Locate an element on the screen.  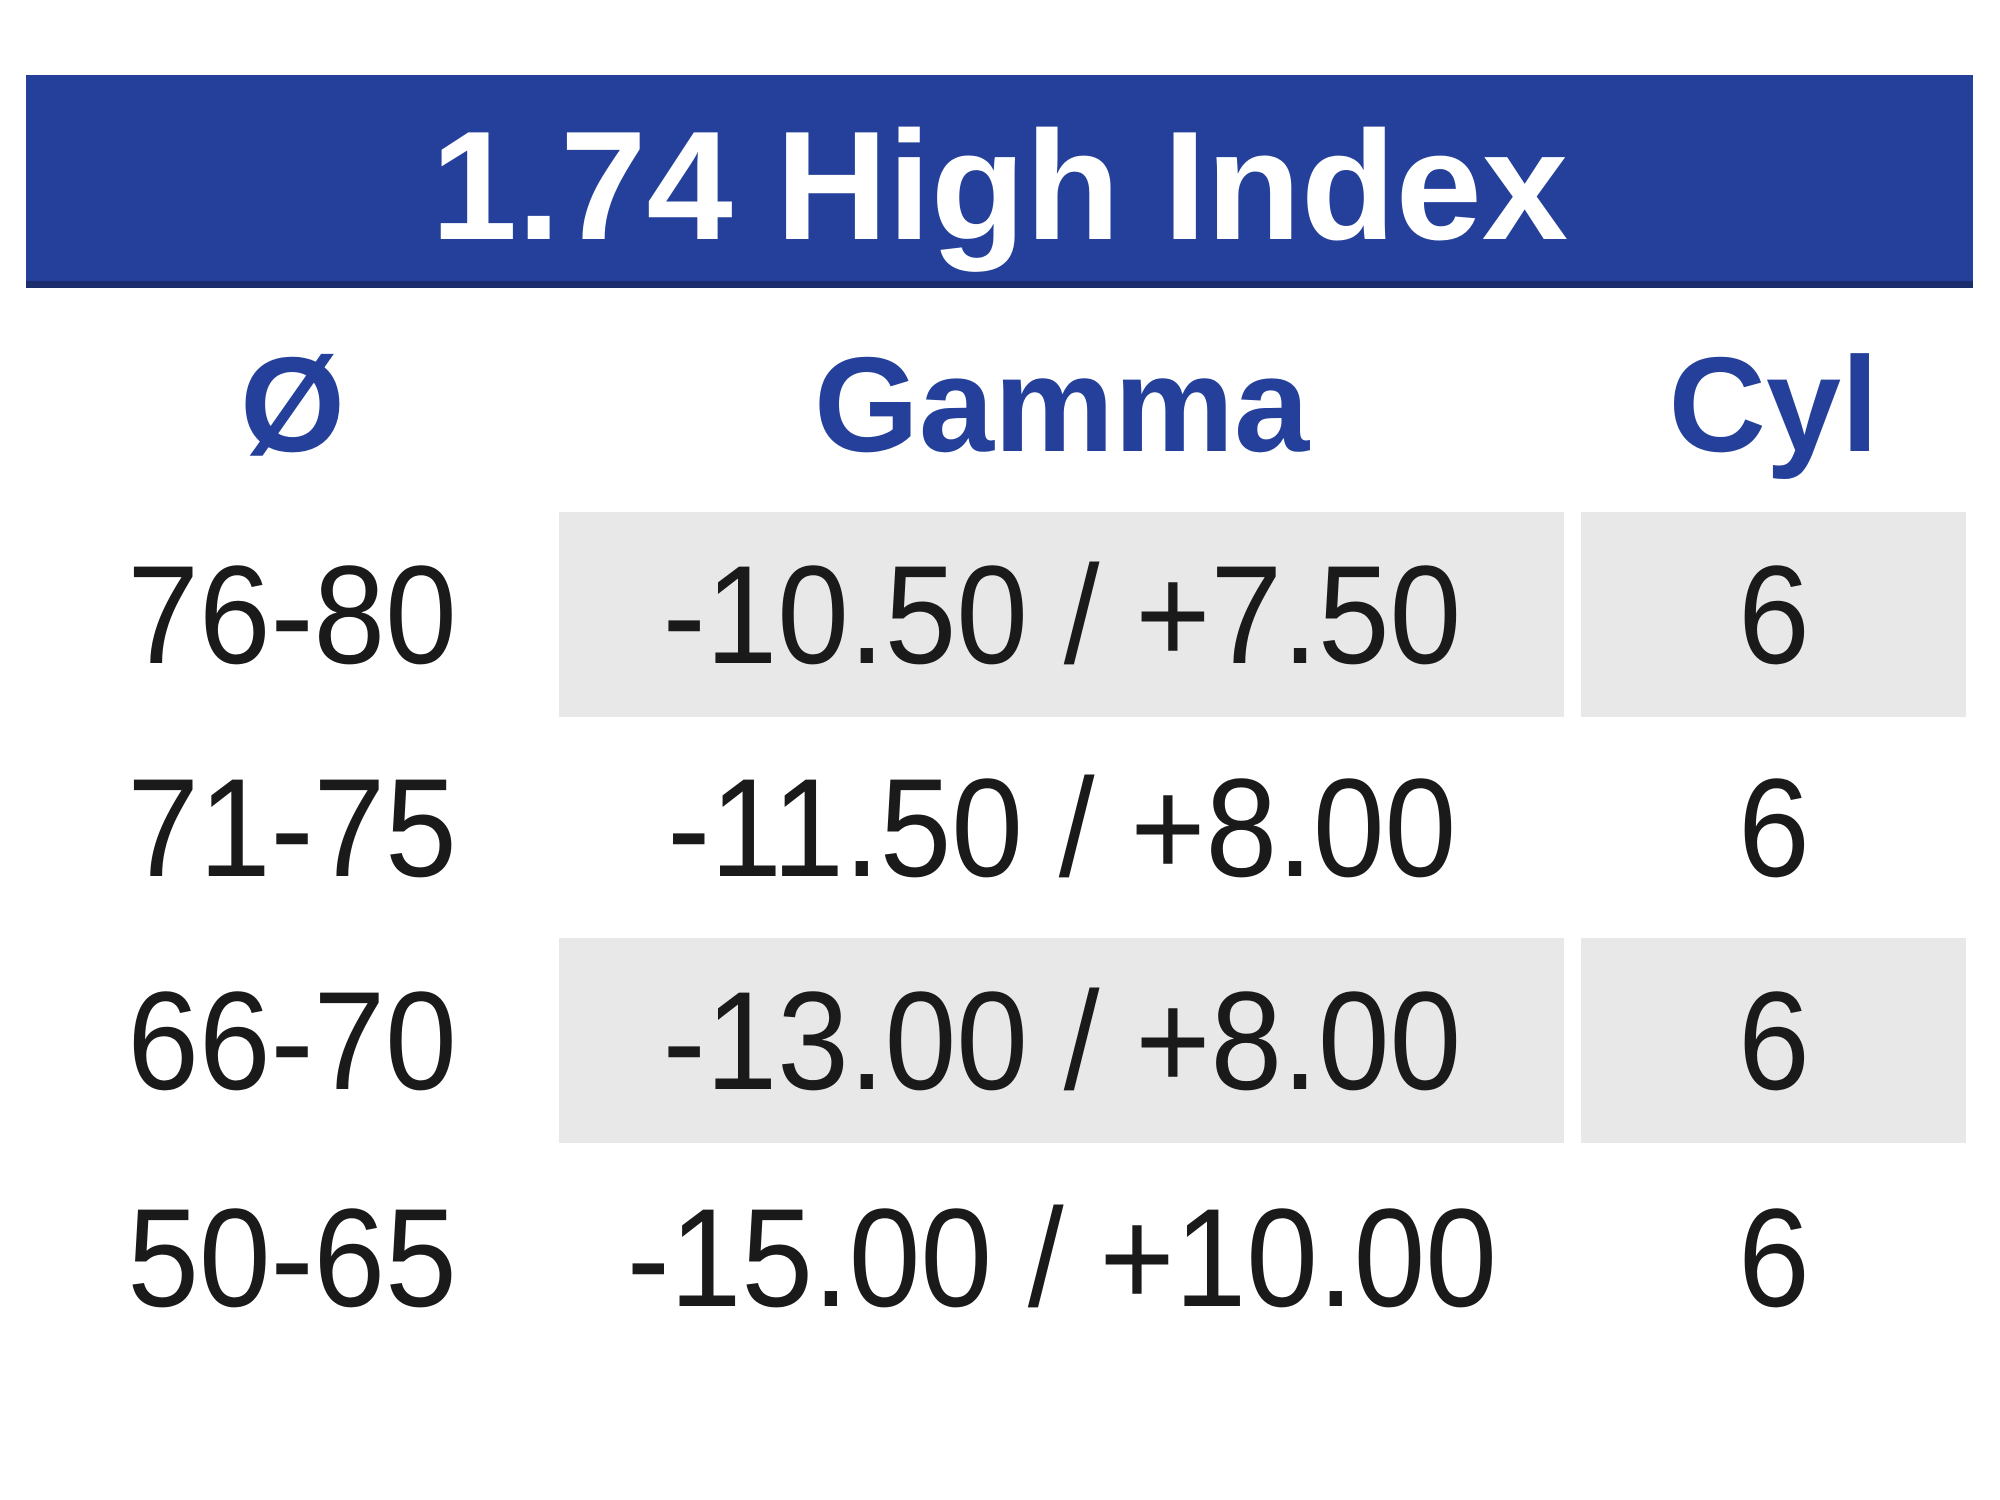
gamma-value: -11.50 / +8.00 is located at coordinates (1061, 827).